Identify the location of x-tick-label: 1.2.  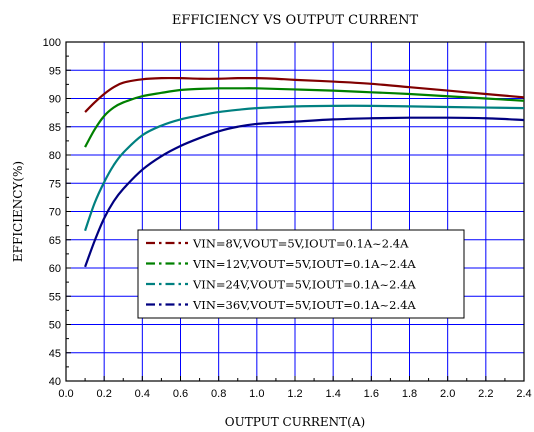
(294, 394).